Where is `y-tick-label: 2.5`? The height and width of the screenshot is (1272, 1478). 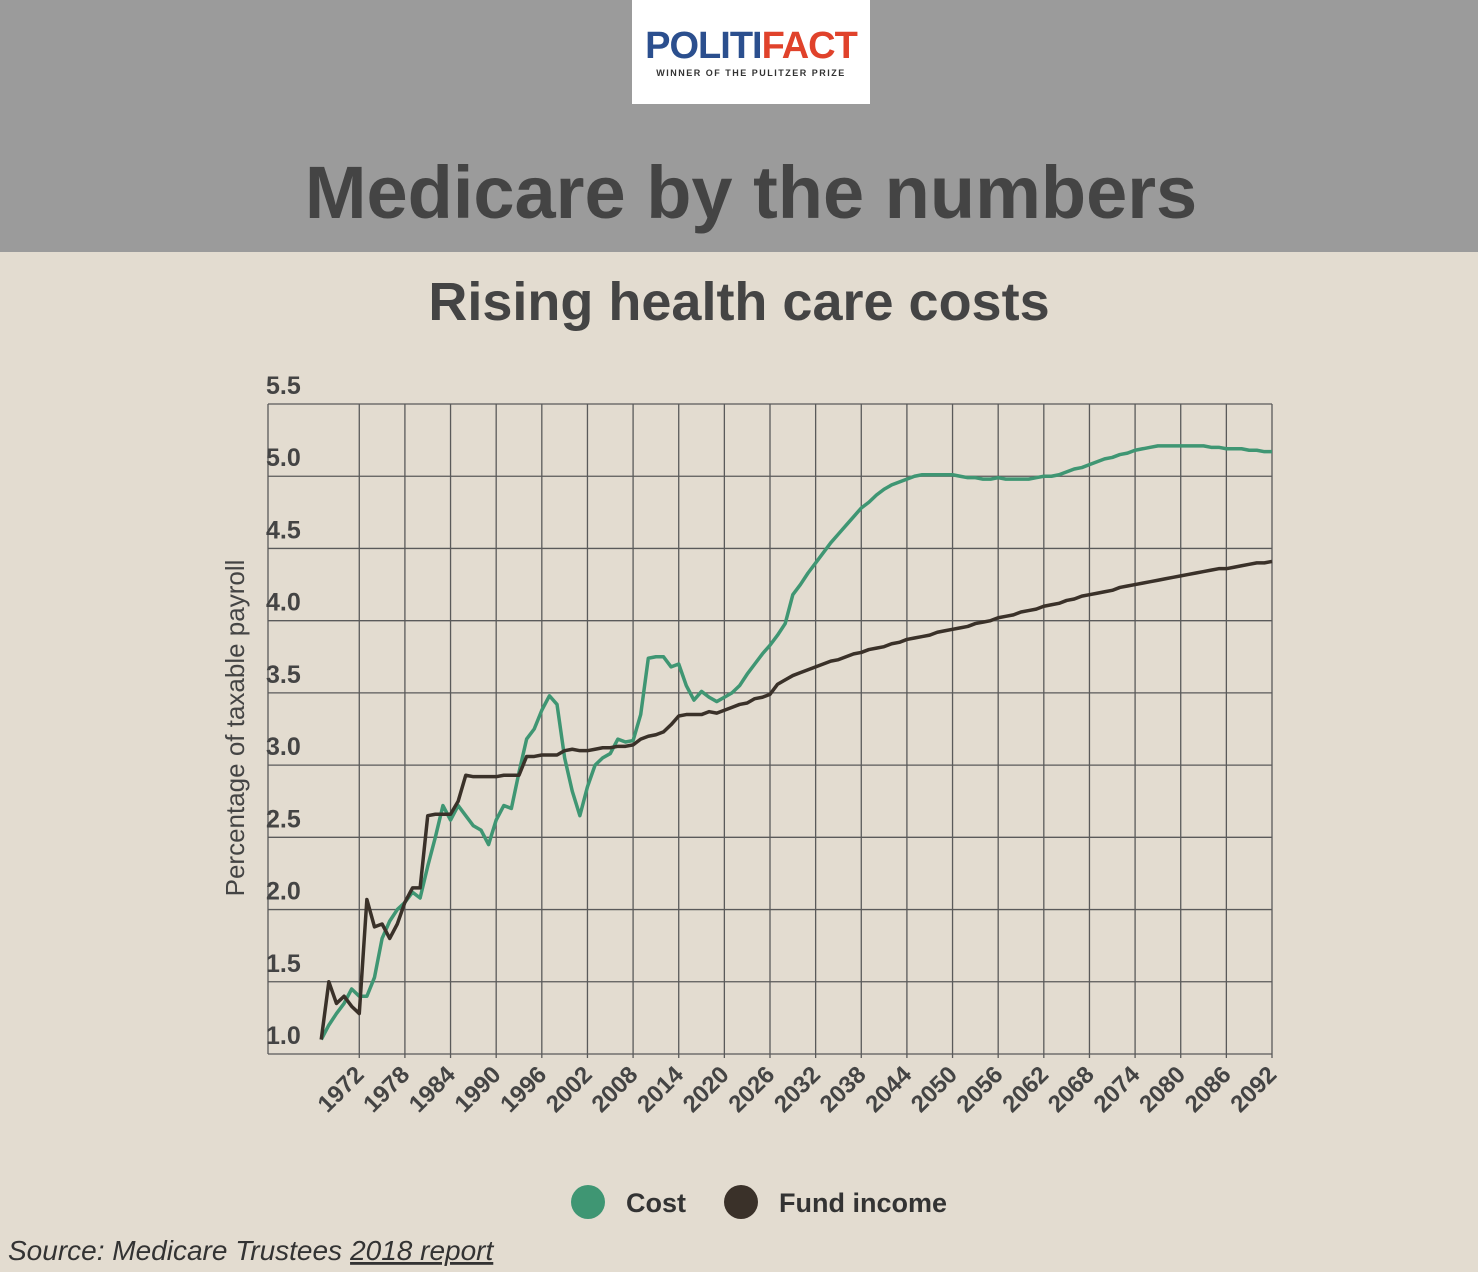 y-tick-label: 2.5 is located at coordinates (283, 819).